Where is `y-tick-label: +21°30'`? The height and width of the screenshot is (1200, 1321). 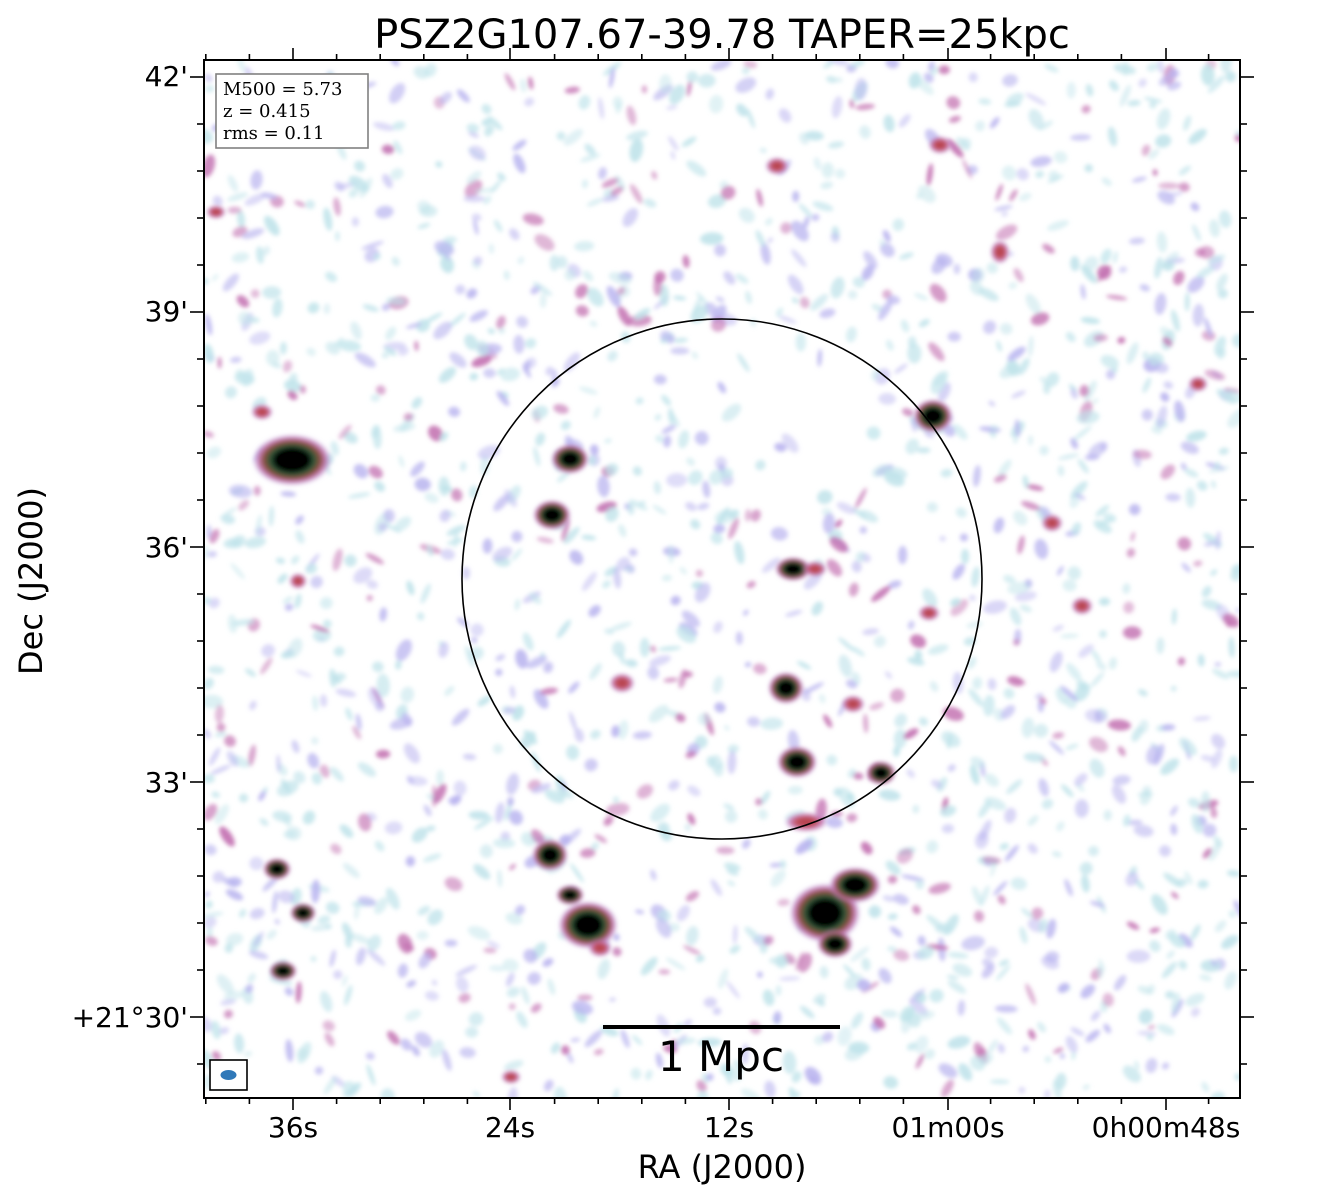
y-tick-label: +21°30' is located at coordinates (130, 1017).